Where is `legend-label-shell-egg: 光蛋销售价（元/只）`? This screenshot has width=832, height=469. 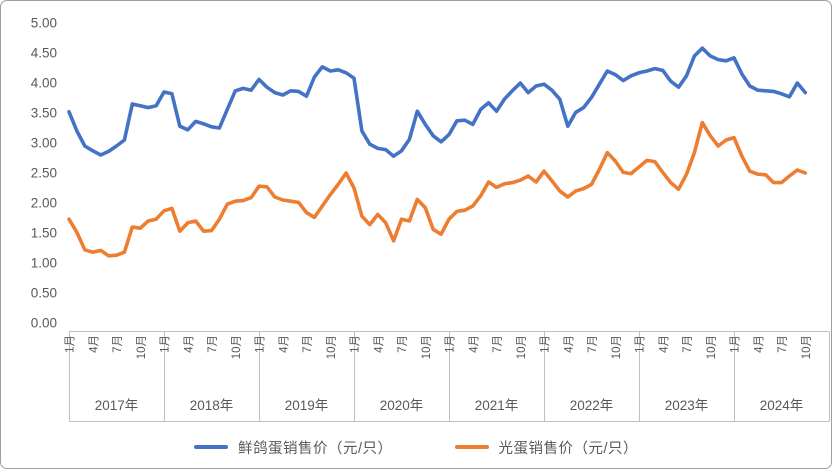 legend-label-shell-egg: 光蛋销售价（元/只） is located at coordinates (568, 448).